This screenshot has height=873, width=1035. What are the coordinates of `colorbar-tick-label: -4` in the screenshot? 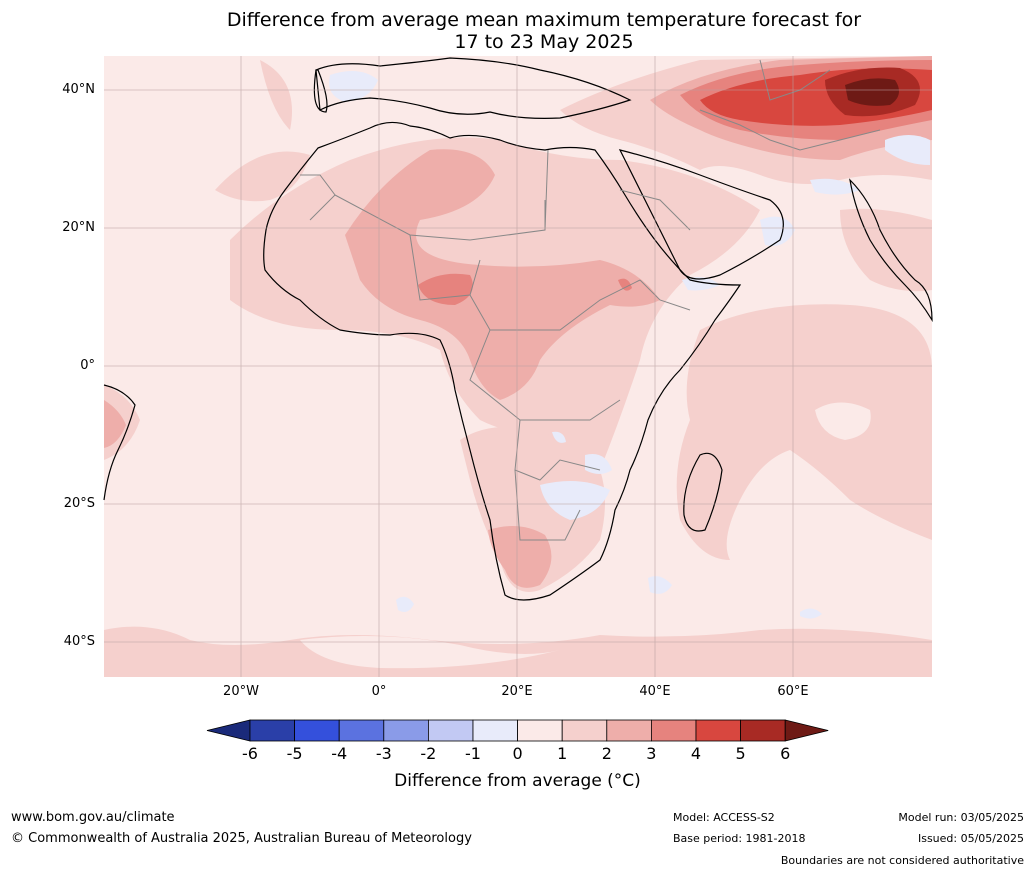 It's located at (339, 753).